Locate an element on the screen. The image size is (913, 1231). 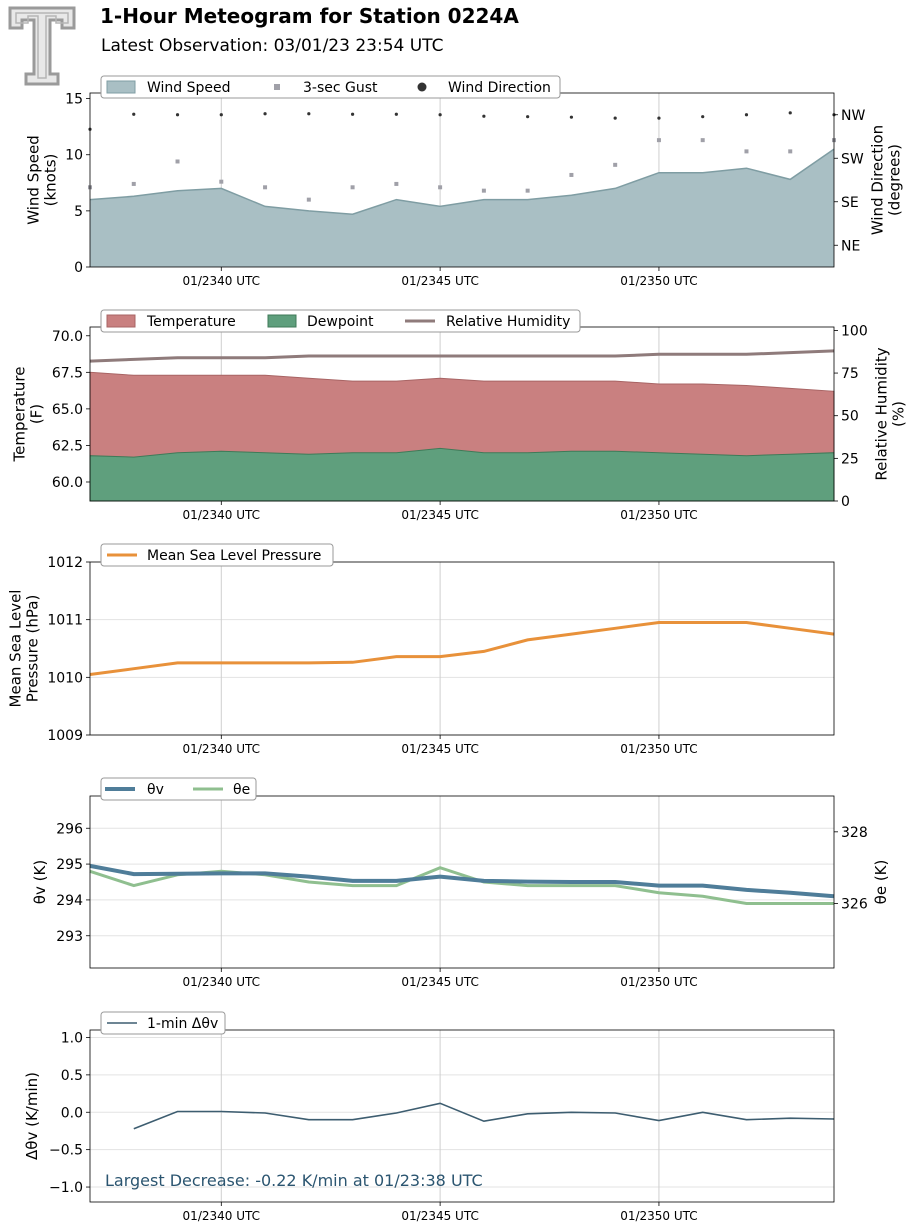
wind-y2label-line: Wind Direction is located at coordinates (878, 180).